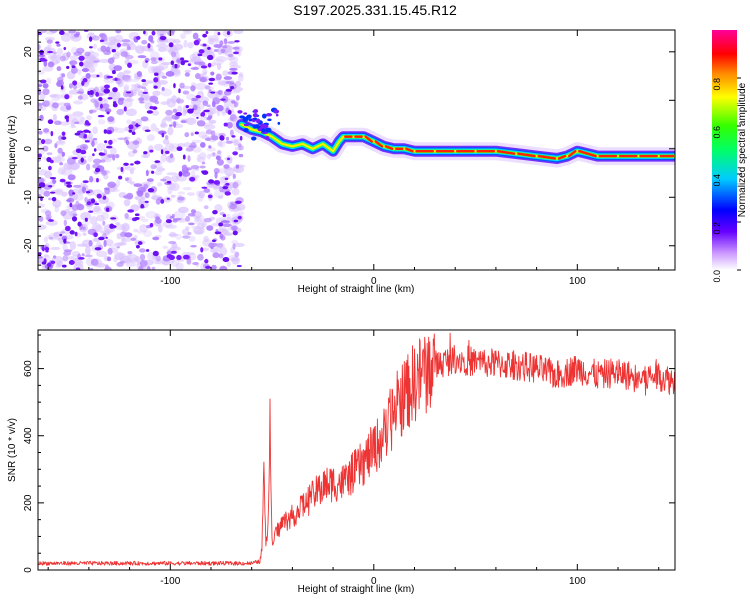 This screenshot has height=600, width=750. Describe the element at coordinates (255, 115) in the screenshot. I see `ridge-speckle` at that location.